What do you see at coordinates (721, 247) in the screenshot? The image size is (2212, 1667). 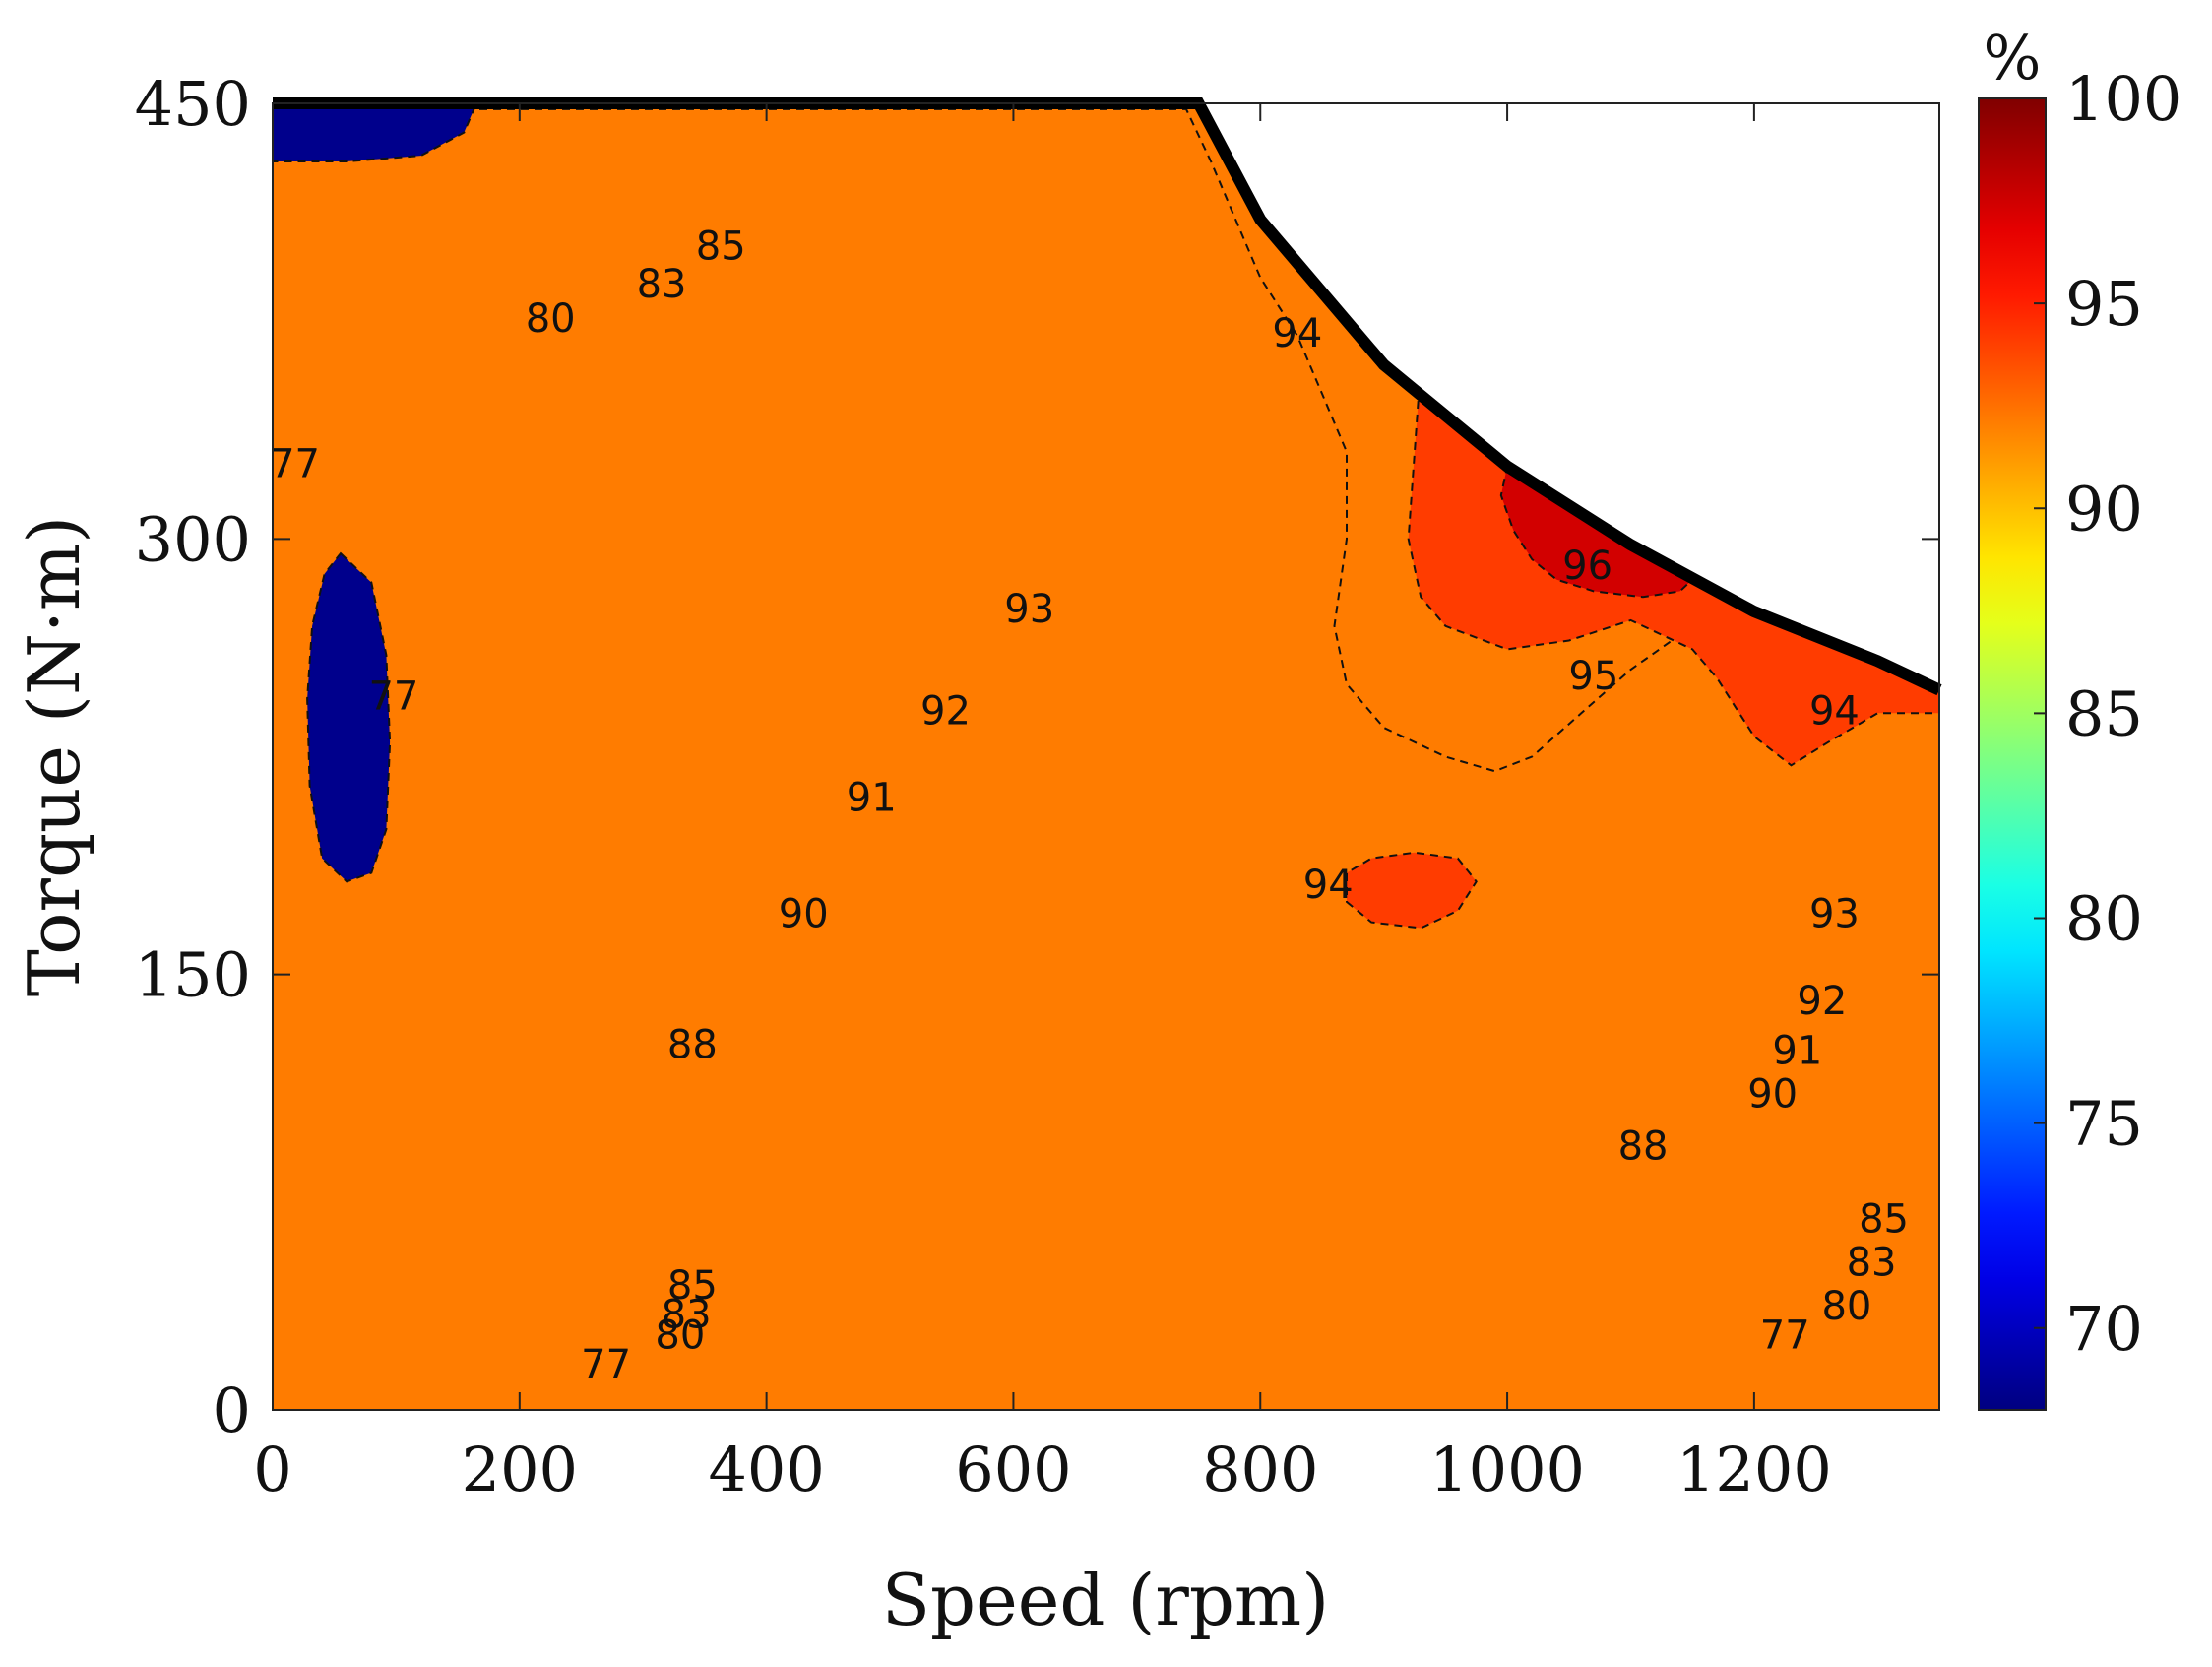 I see `contour-label-85-10: 85` at bounding box center [721, 247].